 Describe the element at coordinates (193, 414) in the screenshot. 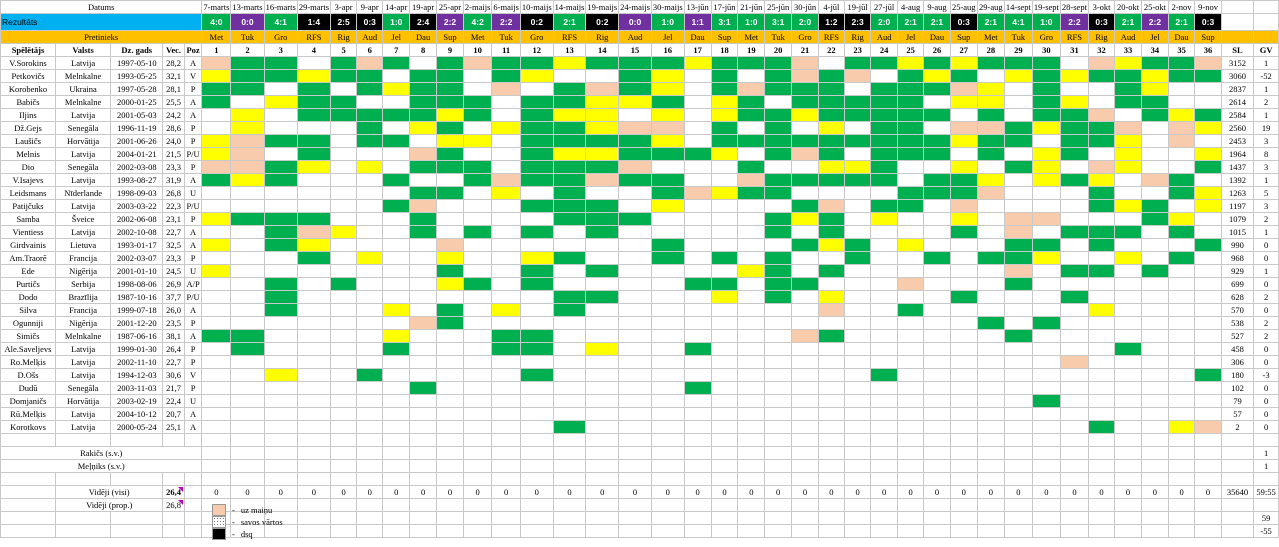

I see `player-pos: A` at that location.